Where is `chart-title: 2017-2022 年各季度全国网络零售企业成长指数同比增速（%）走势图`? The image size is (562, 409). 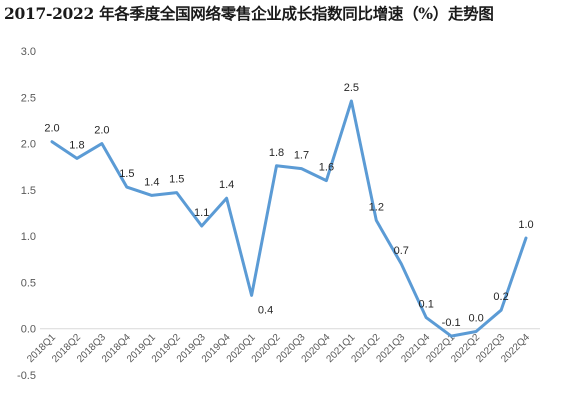
chart-title: 2017-2022 年各季度全国网络零售企业成长指数同比增速（%）走势图 is located at coordinates (249, 13).